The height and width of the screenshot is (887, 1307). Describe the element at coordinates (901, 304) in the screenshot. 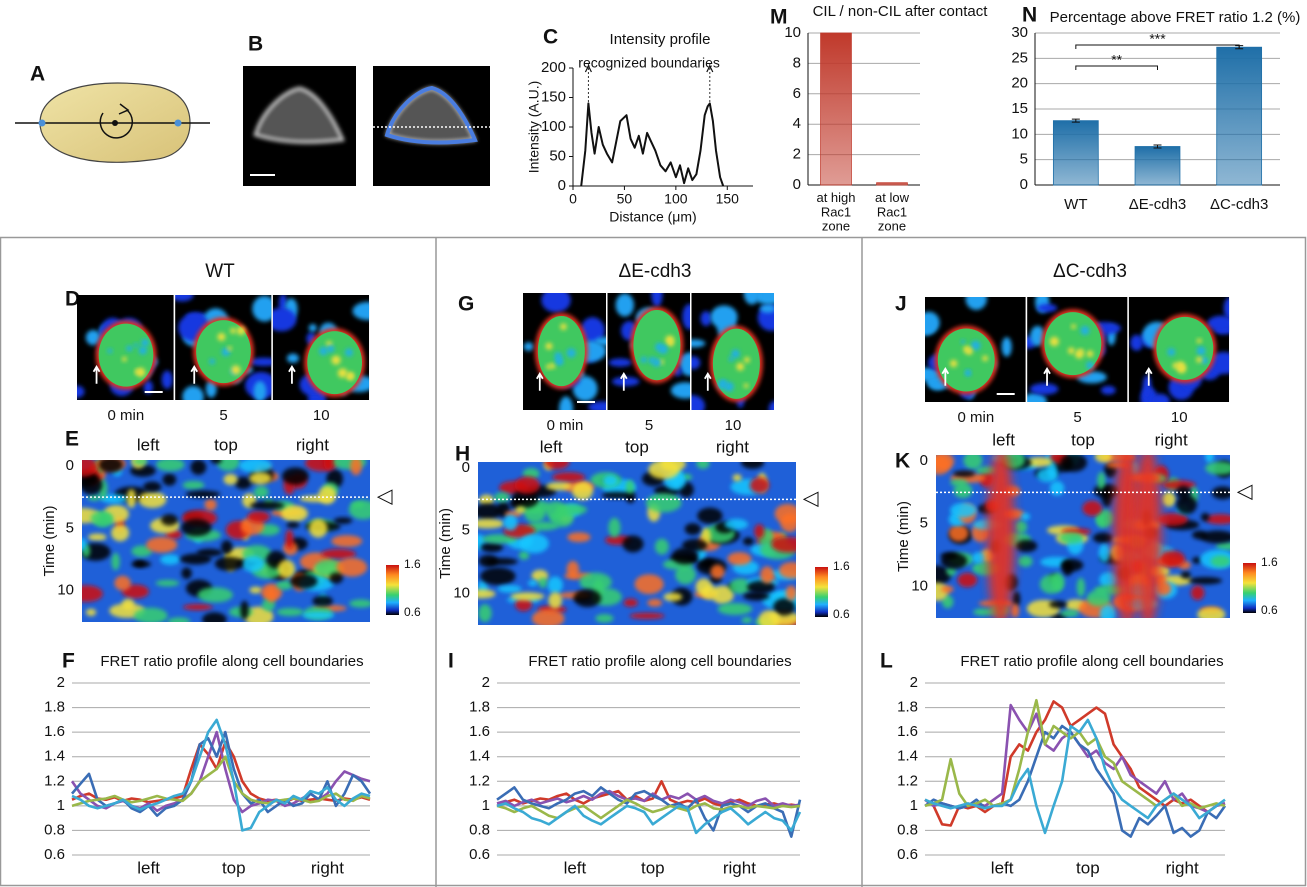

I see `panel-letter: J` at that location.